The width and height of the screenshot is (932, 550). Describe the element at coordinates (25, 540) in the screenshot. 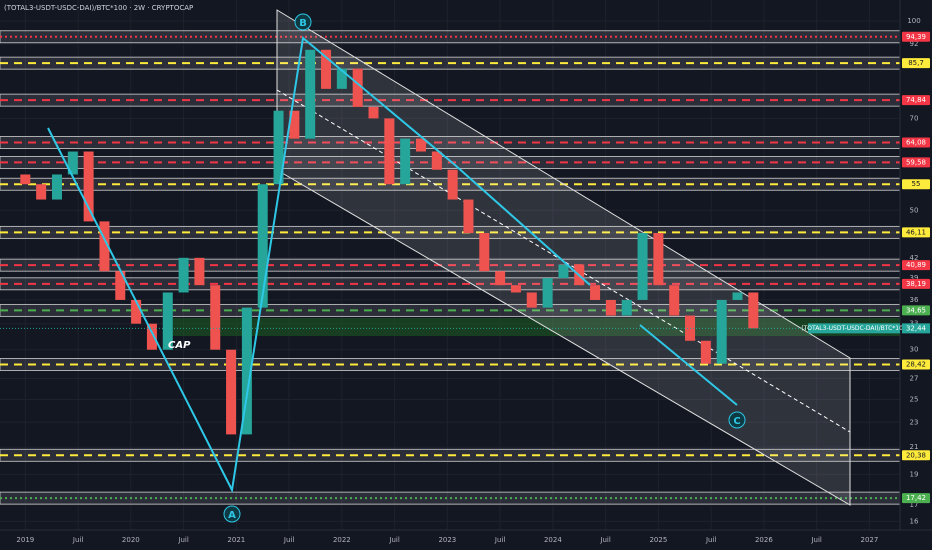

I see `x-tick-label: 2019` at that location.